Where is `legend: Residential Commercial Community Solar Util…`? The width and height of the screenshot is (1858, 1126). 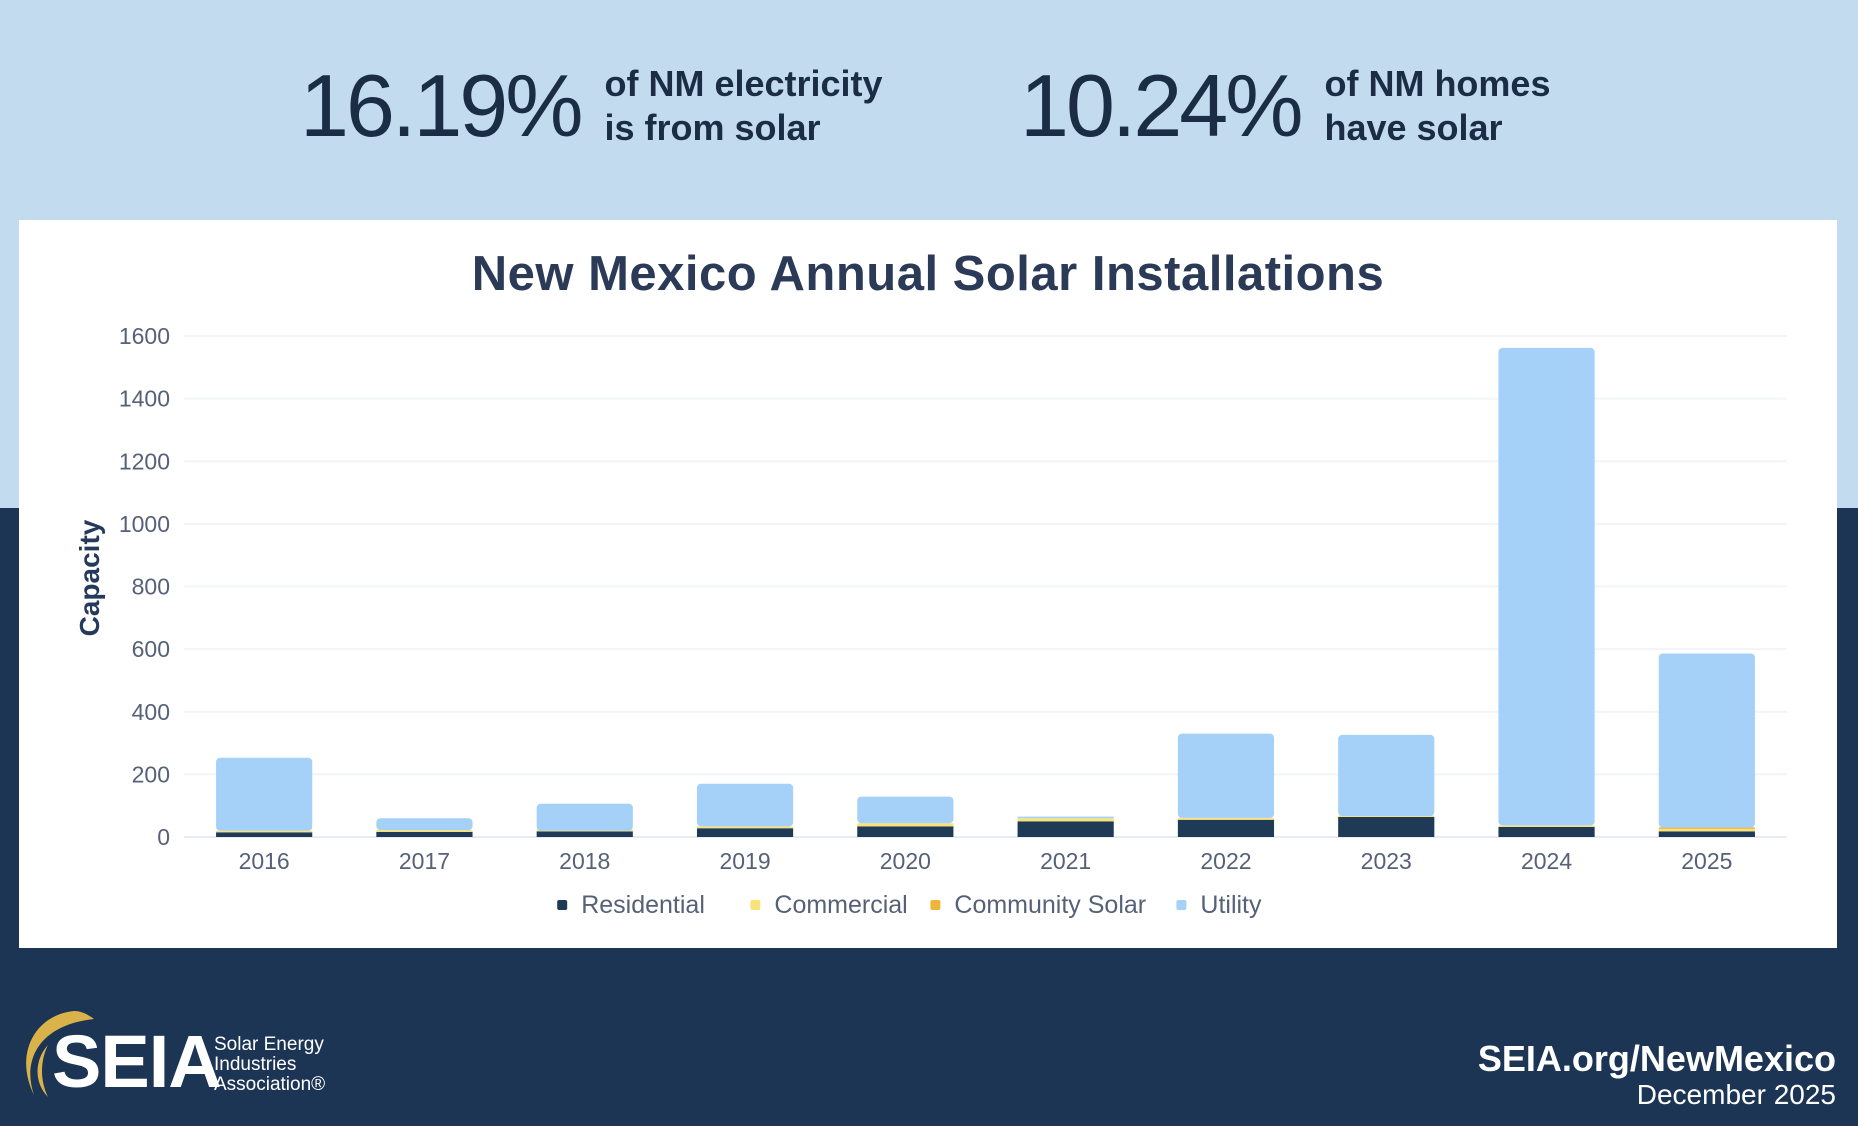 legend: Residential Commercial Community Solar Util… is located at coordinates (909, 905).